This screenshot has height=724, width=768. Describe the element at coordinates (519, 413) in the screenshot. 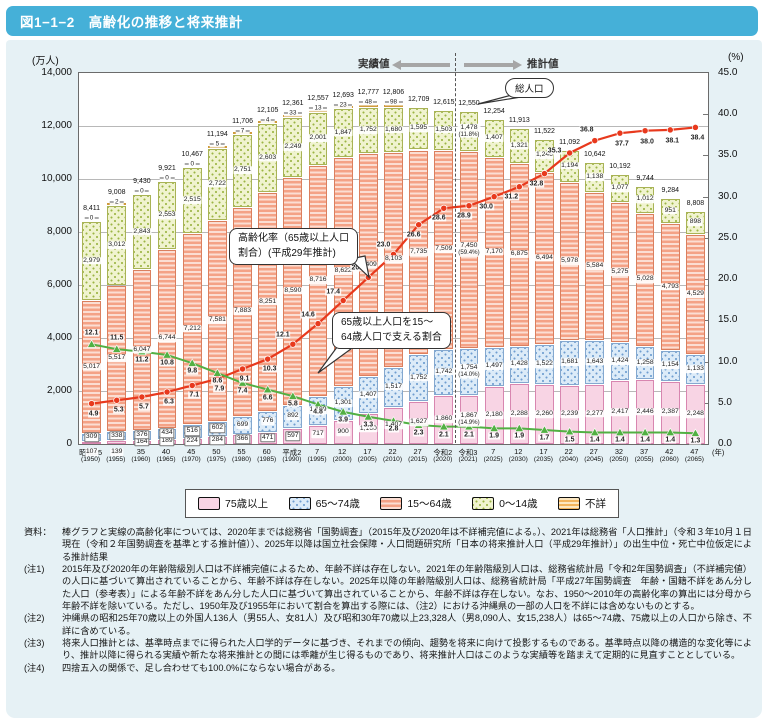

I see `75plus-value-label: 2,288` at that location.